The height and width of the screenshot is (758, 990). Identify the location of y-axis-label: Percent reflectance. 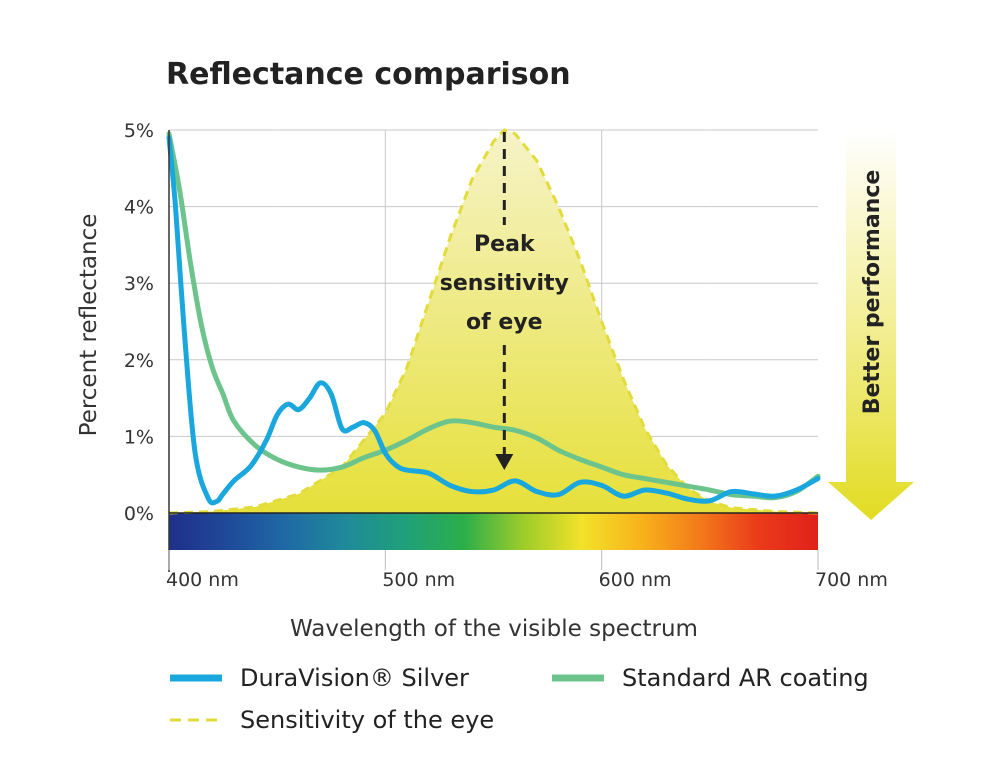
(89, 325).